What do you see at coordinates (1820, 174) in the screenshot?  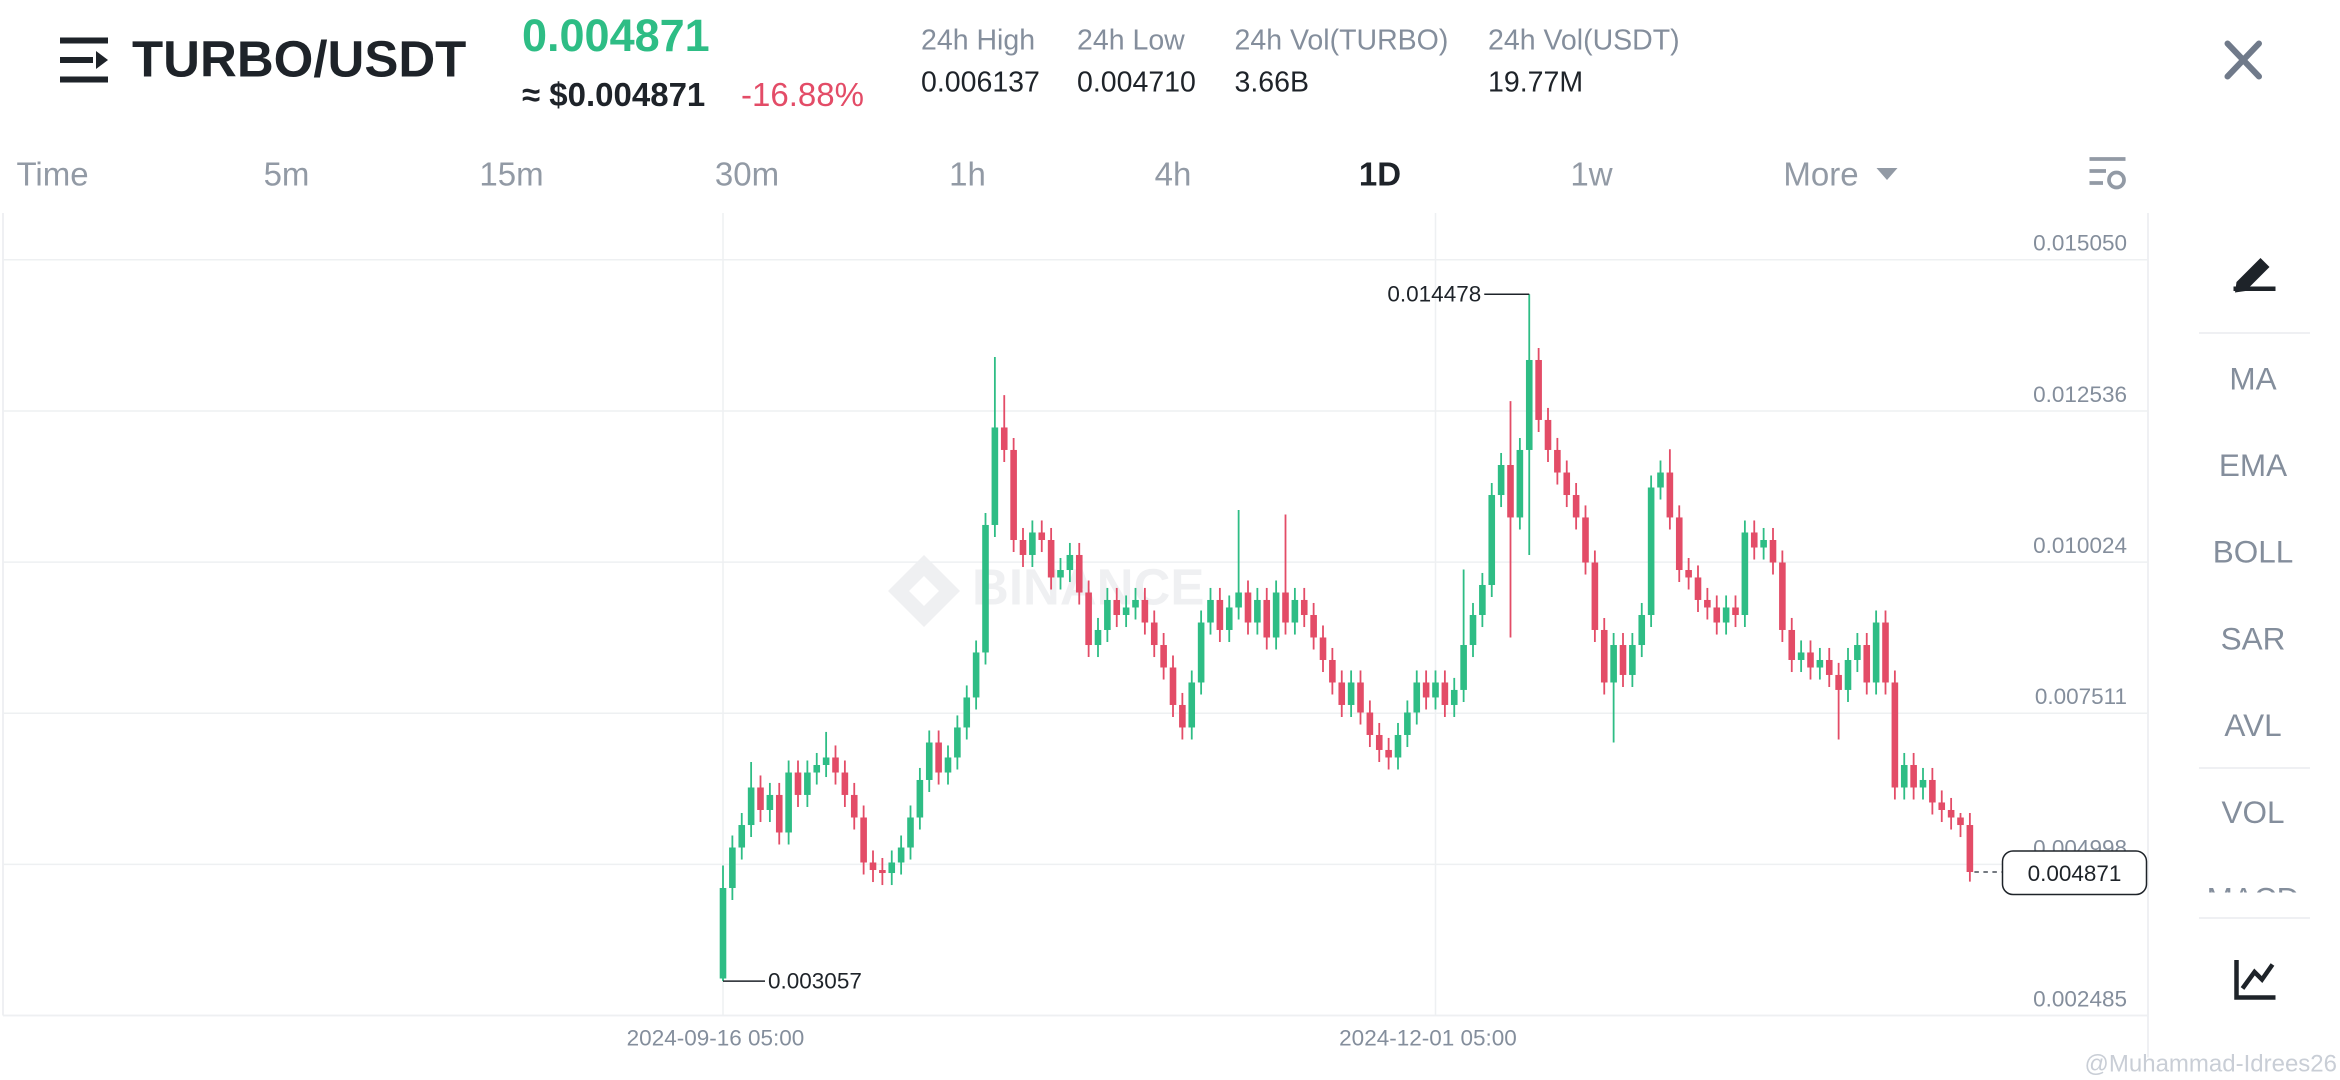 I see `timeframe-tab: More` at bounding box center [1820, 174].